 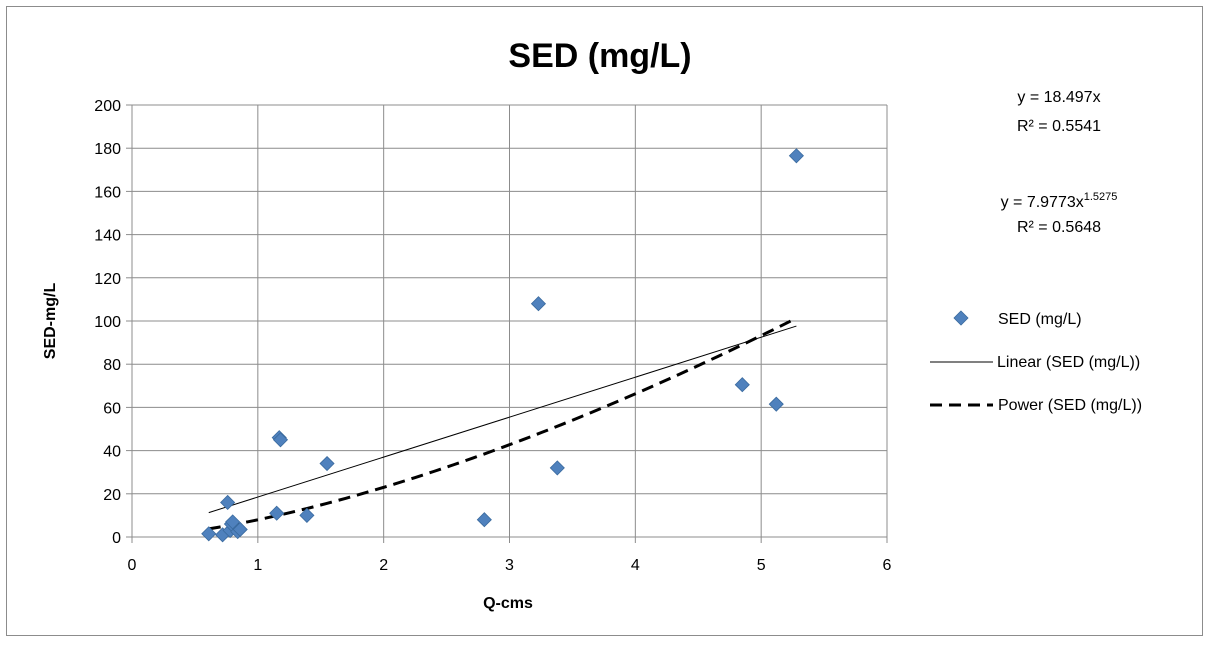 I want to click on legend-label-linear: Linear (SED (mg/L)), so click(x=1068, y=362).